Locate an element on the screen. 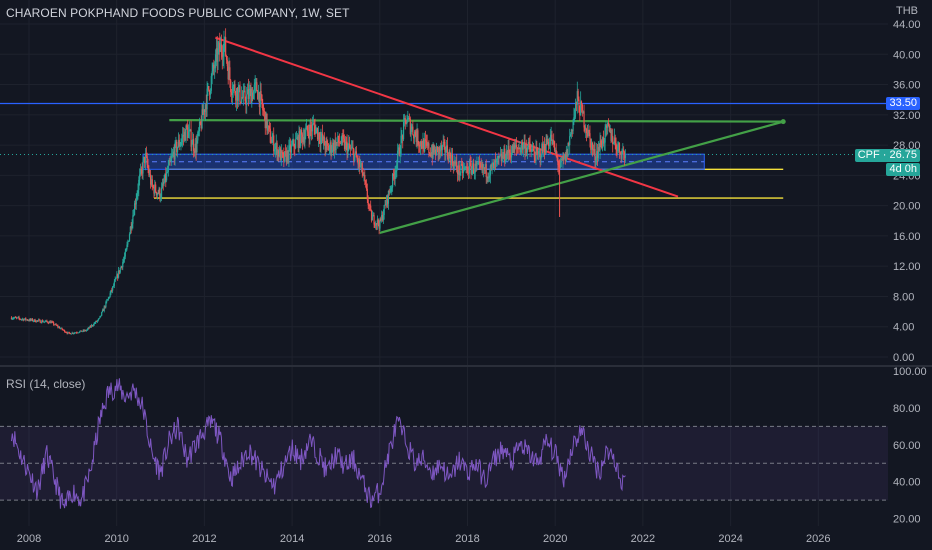 The image size is (932, 550). rsi-indicator-label: RSI (14, close) is located at coordinates (46, 384).